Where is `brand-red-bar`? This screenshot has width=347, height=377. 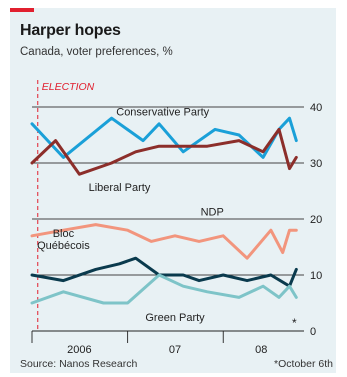
brand-red-bar is located at coordinates (22, 10).